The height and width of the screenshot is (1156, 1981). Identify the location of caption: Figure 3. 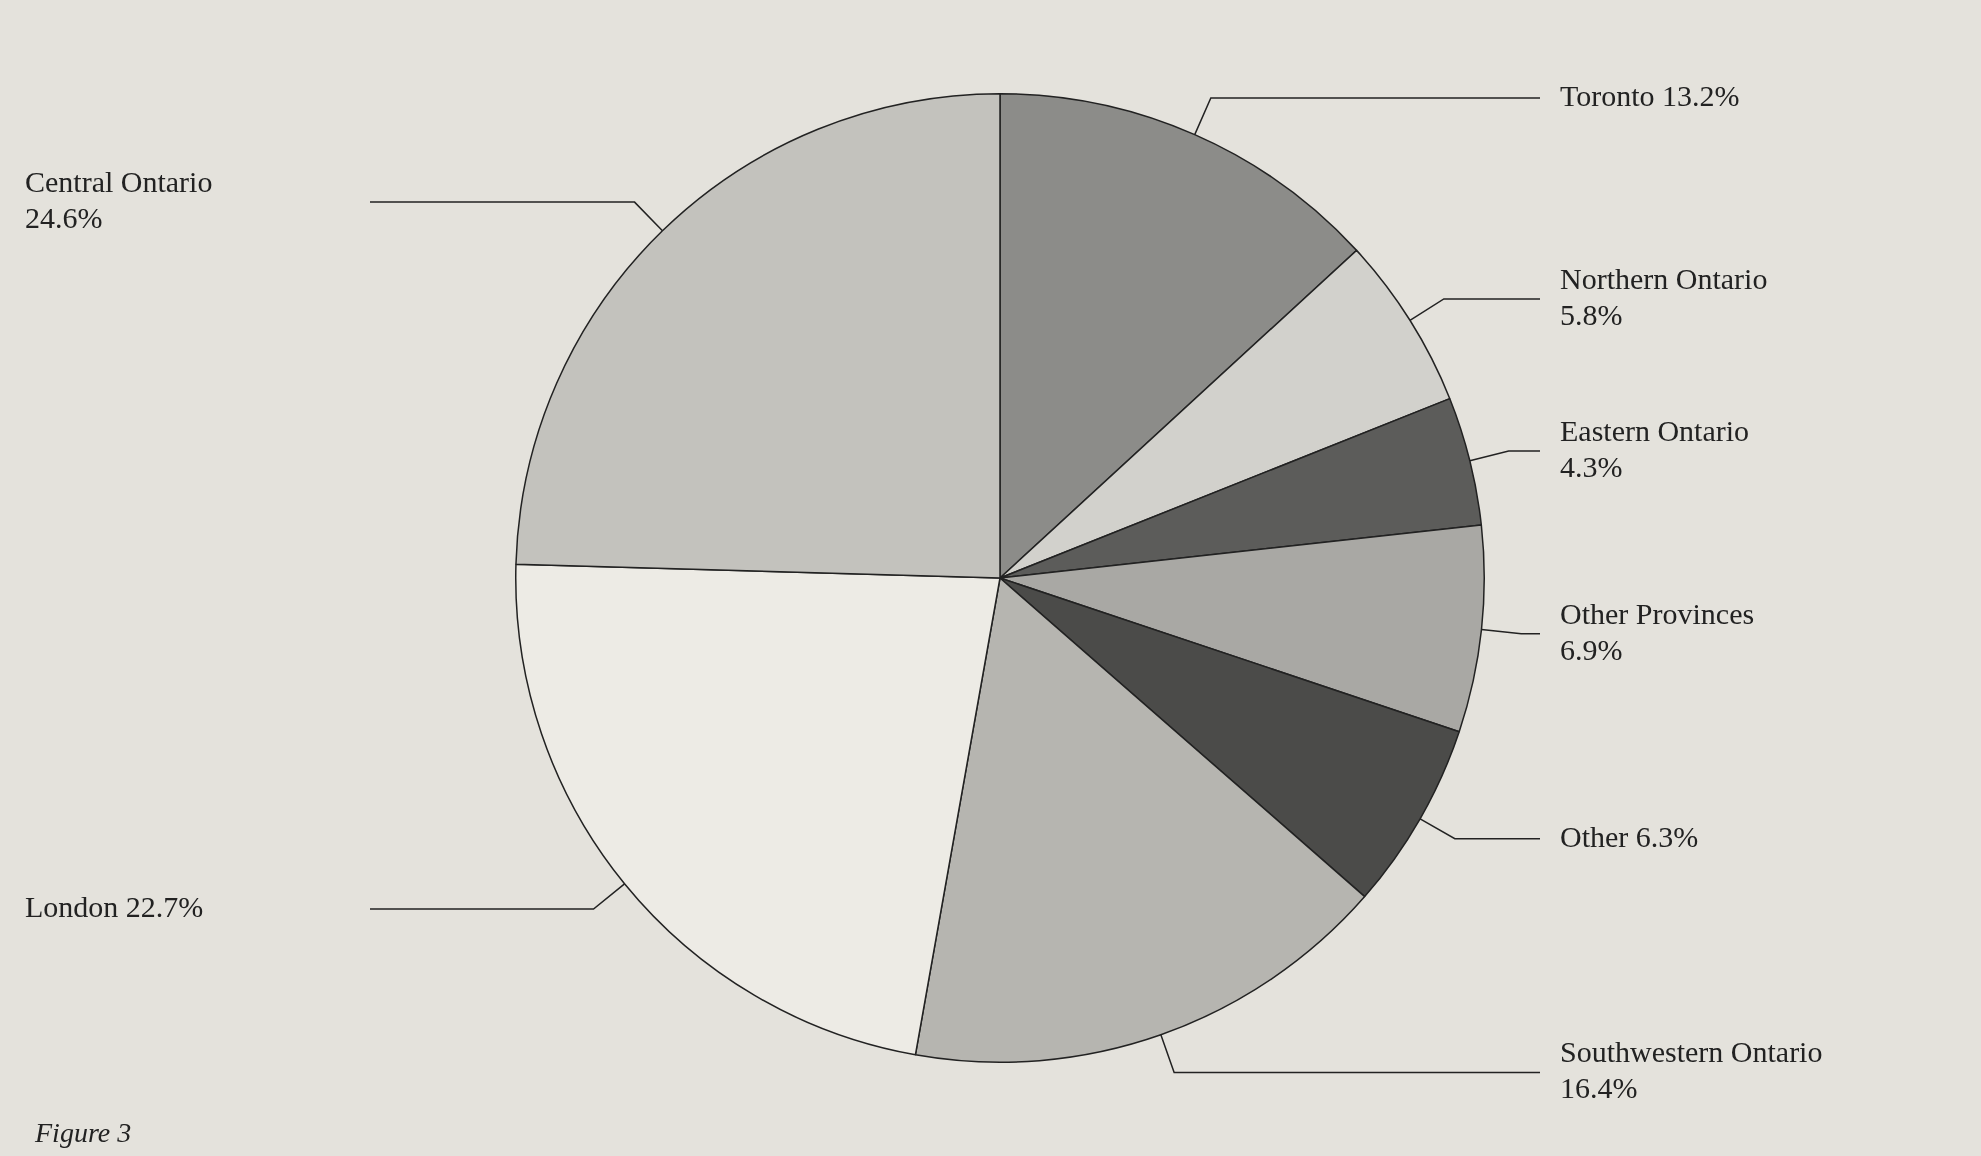
(83, 1133).